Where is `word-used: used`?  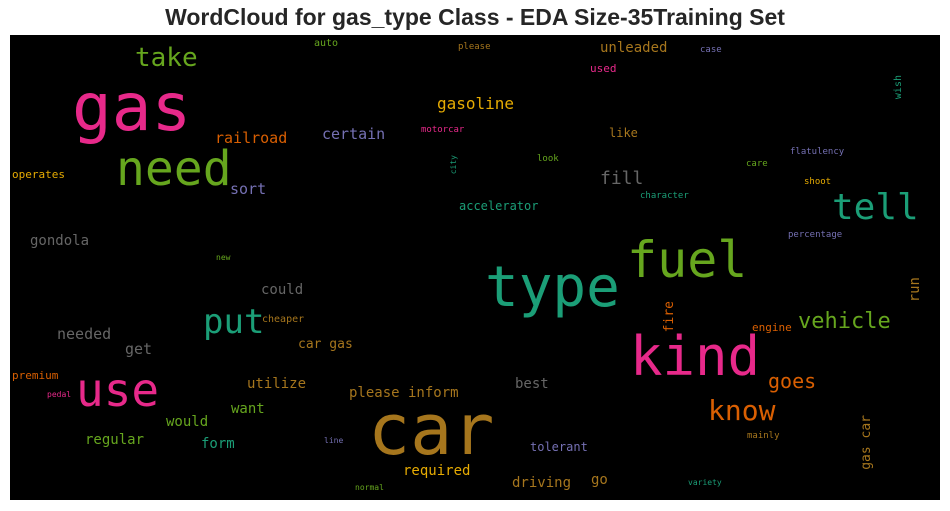 word-used: used is located at coordinates (603, 68).